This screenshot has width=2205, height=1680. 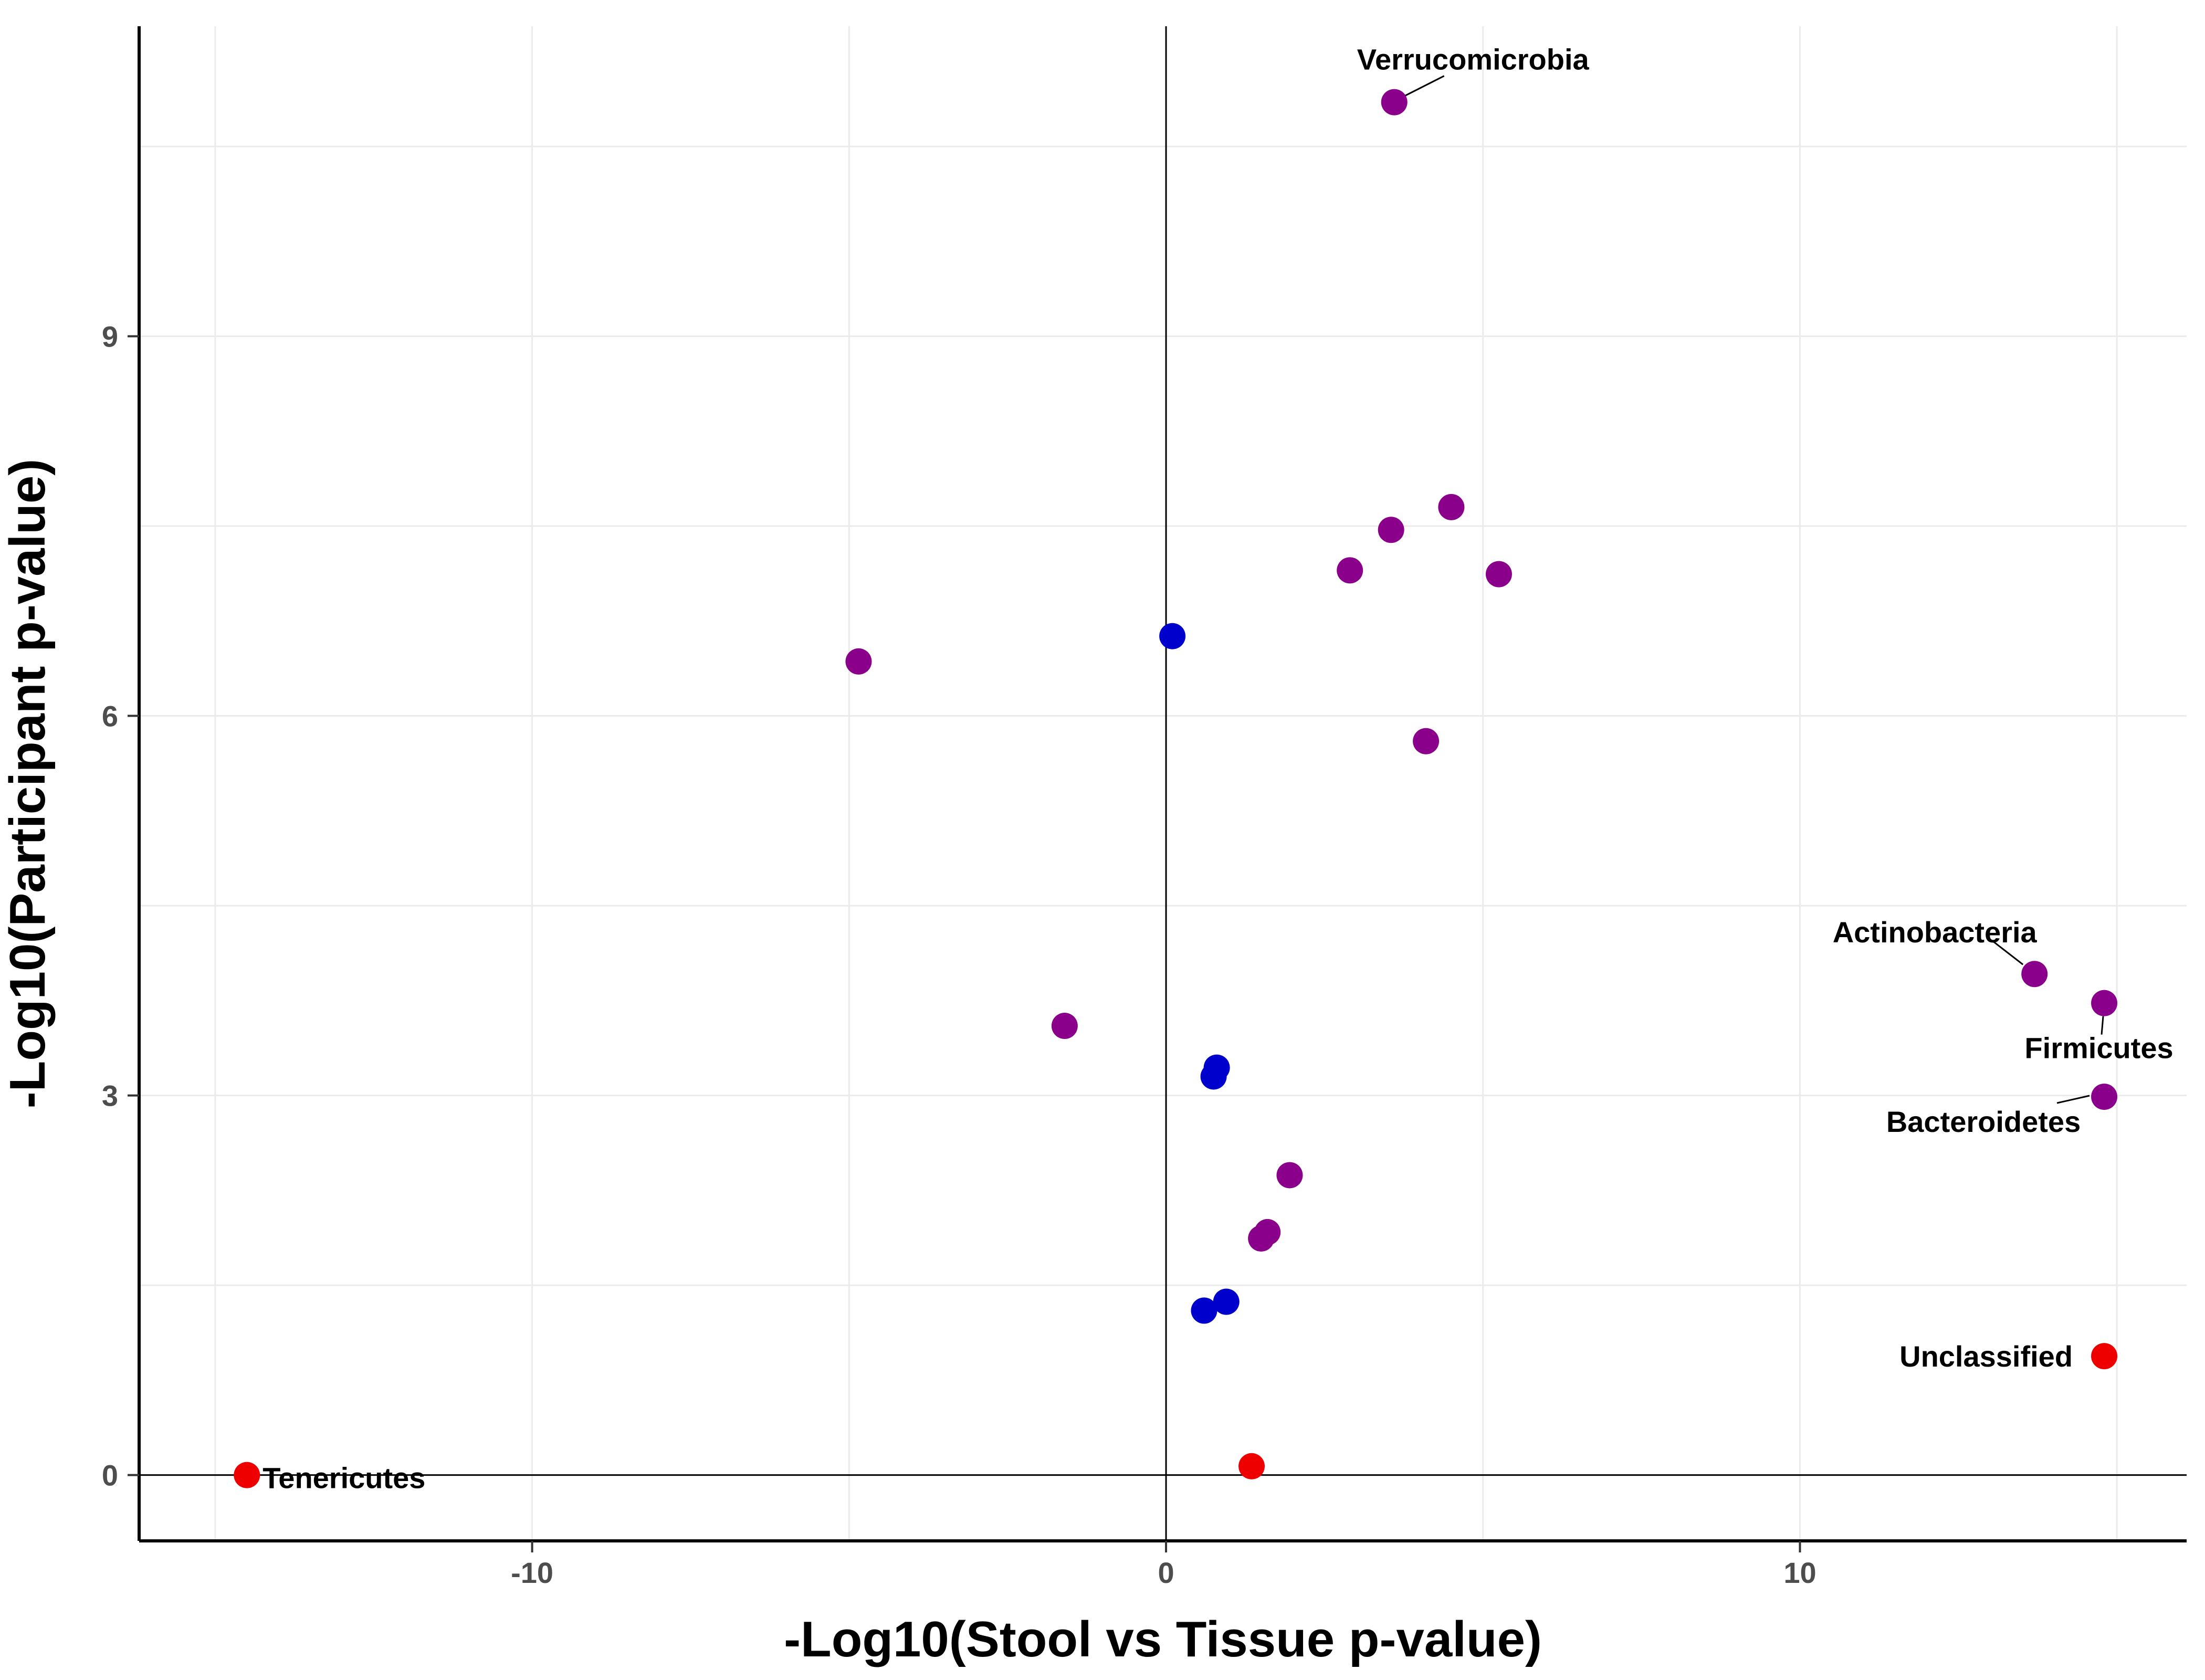 What do you see at coordinates (110, 1095) in the screenshot?
I see `y-tick-label: 3` at bounding box center [110, 1095].